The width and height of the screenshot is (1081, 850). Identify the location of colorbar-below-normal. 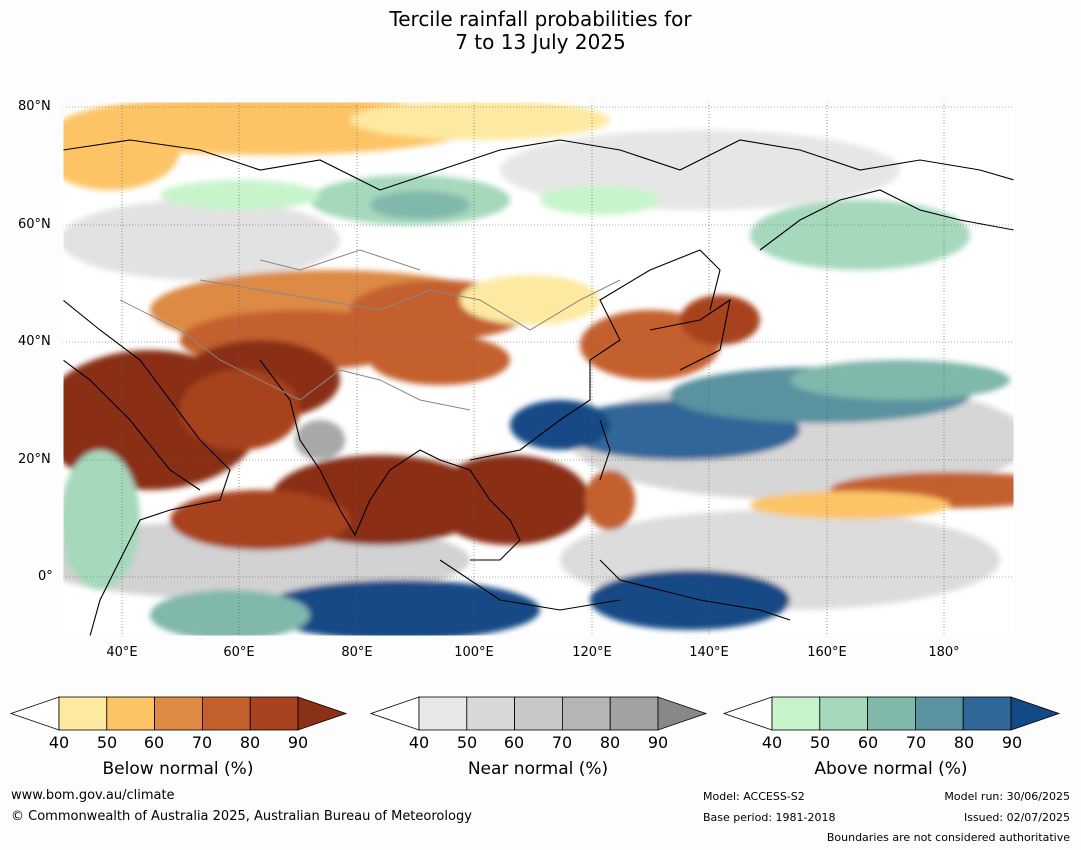
(178, 713).